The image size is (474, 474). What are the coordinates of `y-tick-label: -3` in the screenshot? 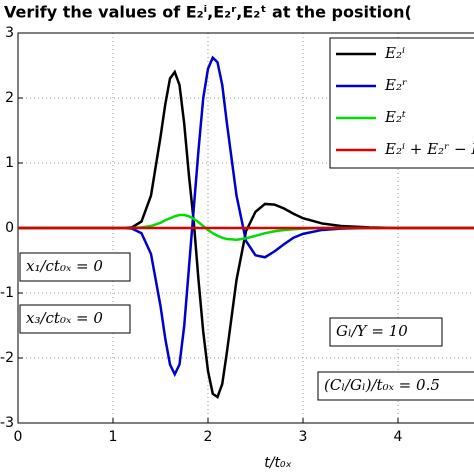 It's located at (7, 423).